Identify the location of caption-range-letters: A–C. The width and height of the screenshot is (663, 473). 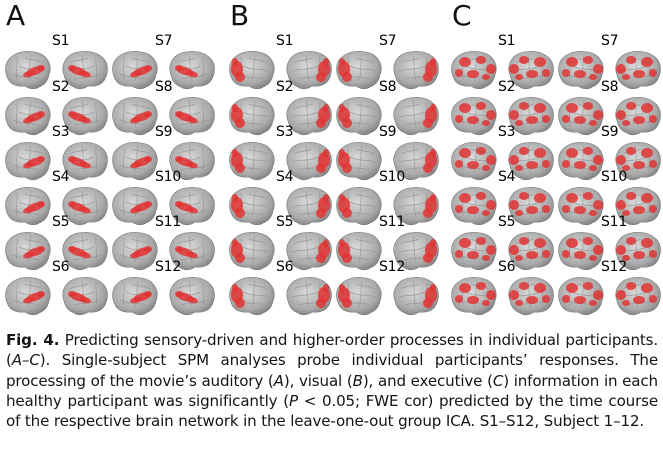
(25, 360).